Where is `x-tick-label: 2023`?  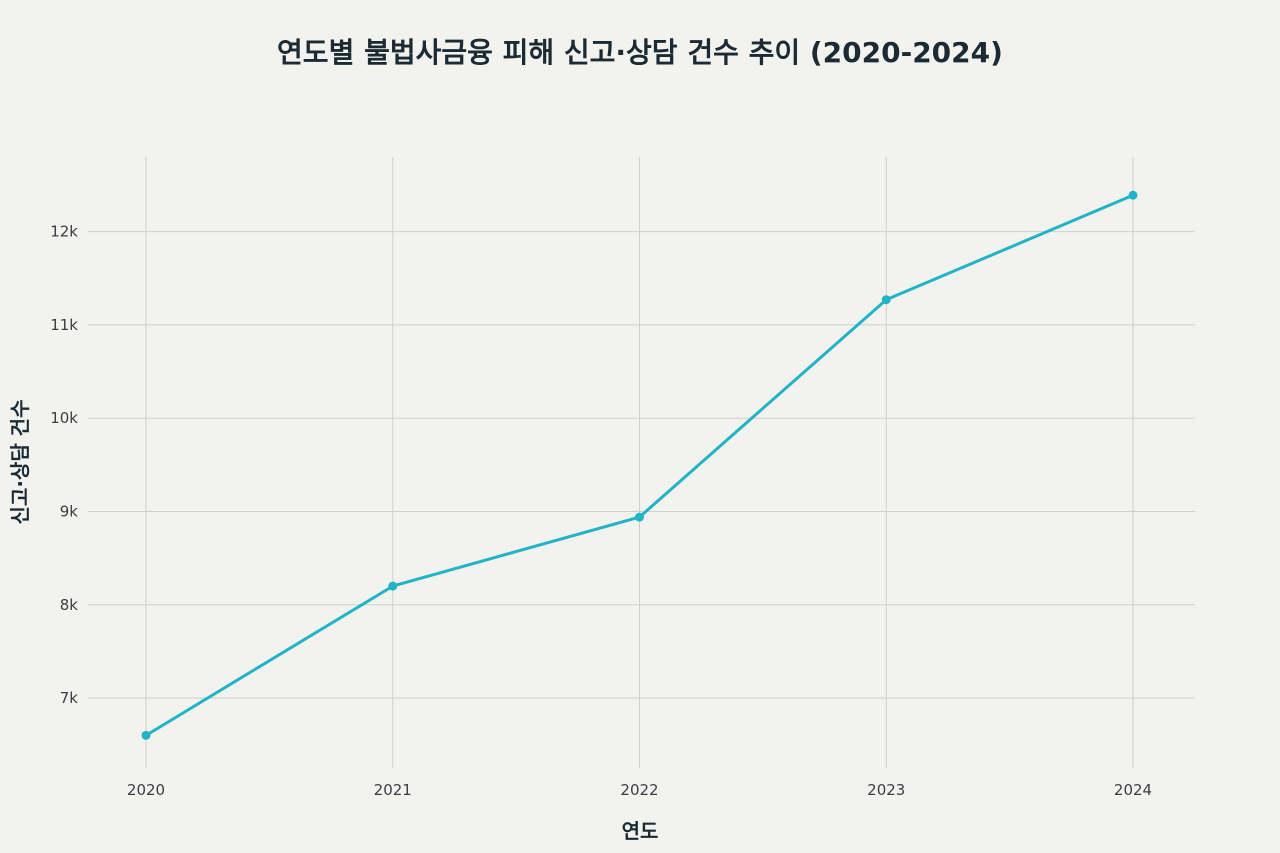
x-tick-label: 2023 is located at coordinates (886, 790).